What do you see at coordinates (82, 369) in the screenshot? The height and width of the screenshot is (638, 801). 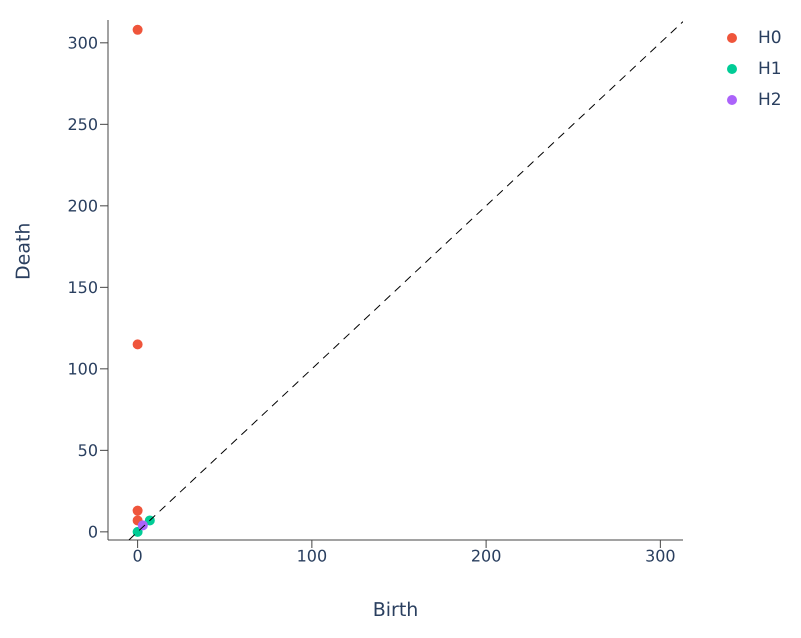 I see `y-tick-label: 100` at bounding box center [82, 369].